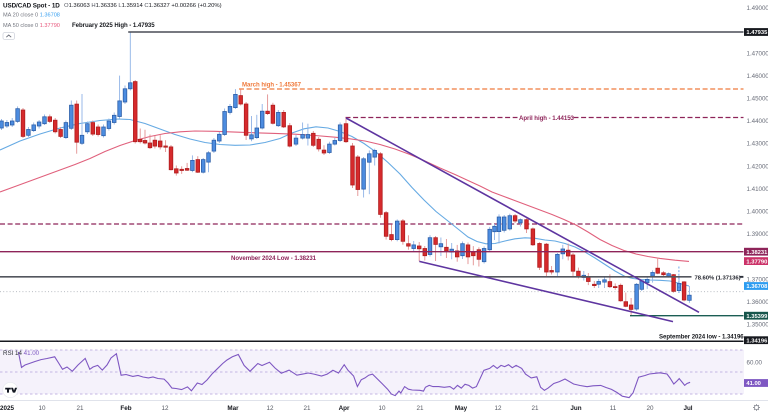  I want to click on svg-text: November 2024 Low - 1.38231, so click(274, 258).